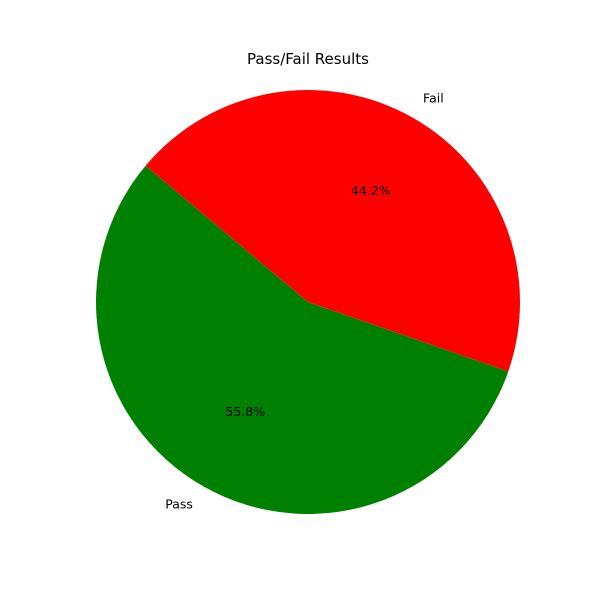 Image resolution: width=600 pixels, height=600 pixels. Describe the element at coordinates (179, 503) in the screenshot. I see `slice-label-pass: Pass` at that location.